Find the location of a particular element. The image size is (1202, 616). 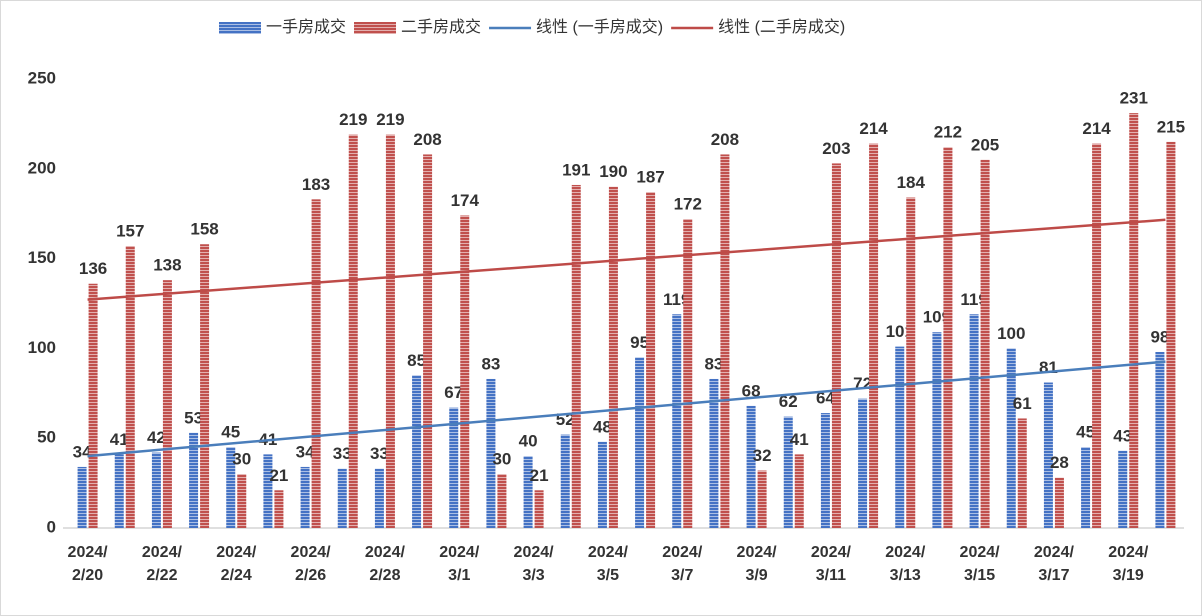

data-label: 81 is located at coordinates (1048, 367).